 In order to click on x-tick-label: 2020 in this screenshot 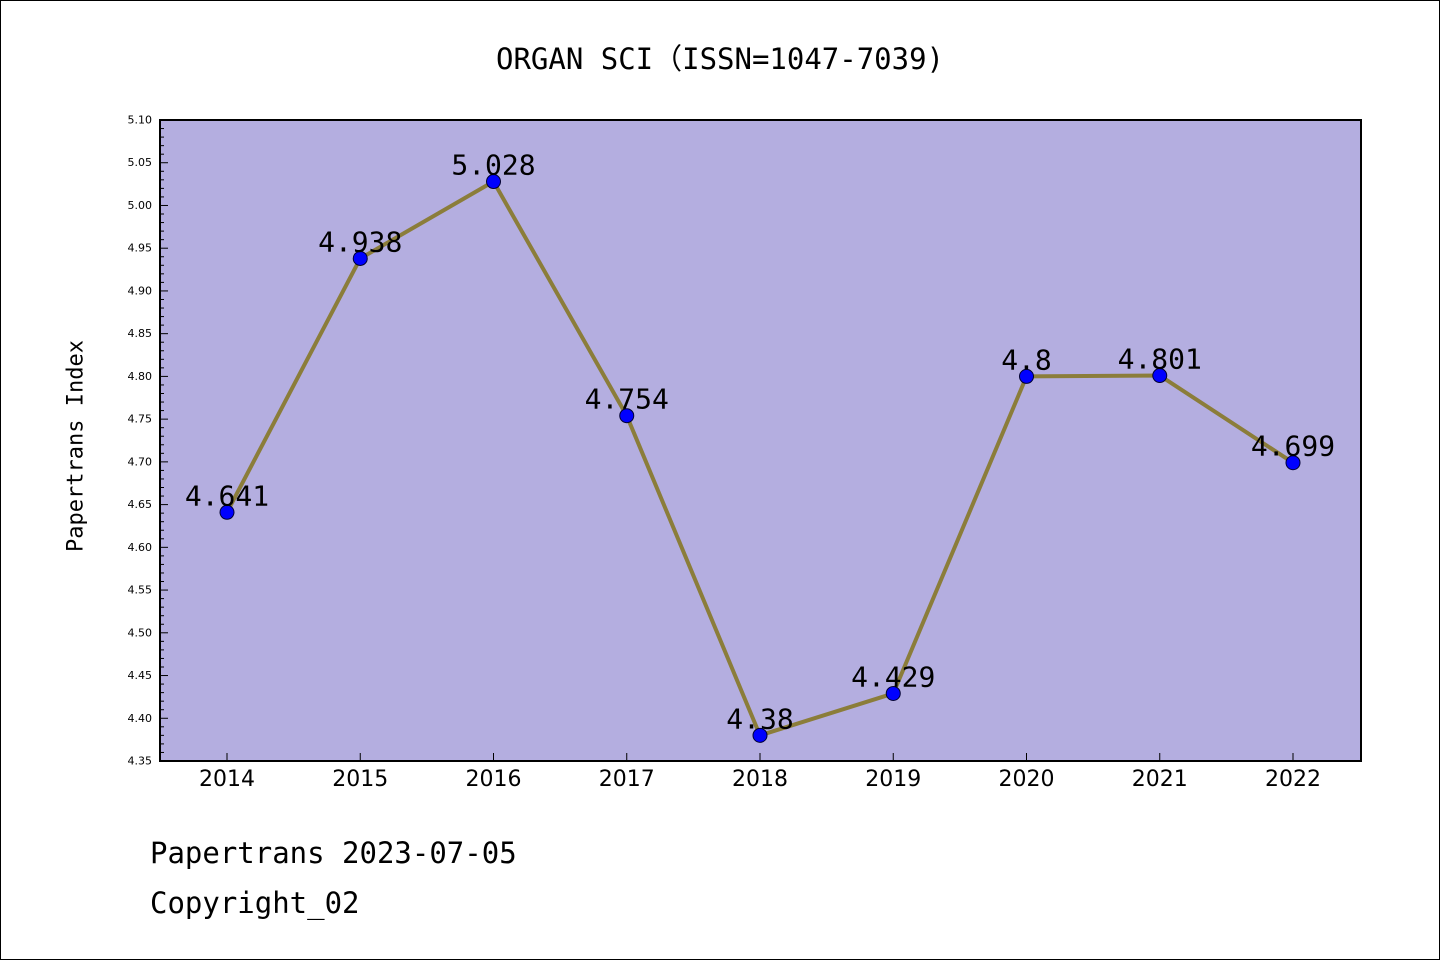, I will do `click(1027, 779)`.